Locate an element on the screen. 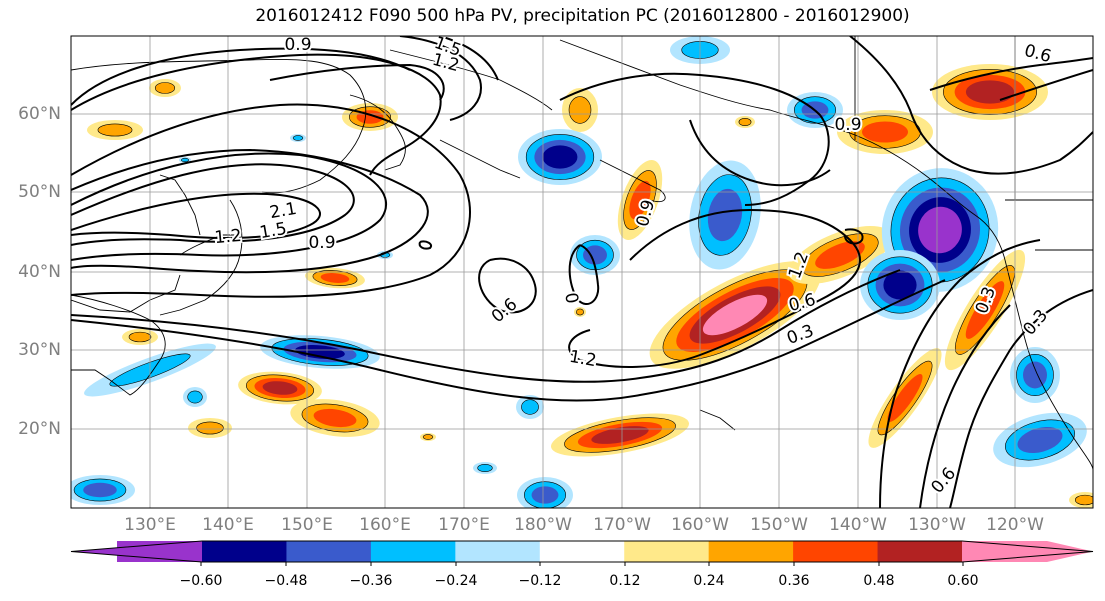 The height and width of the screenshot is (601, 1105). colorbar-tick-label: 0.12 is located at coordinates (625, 581).